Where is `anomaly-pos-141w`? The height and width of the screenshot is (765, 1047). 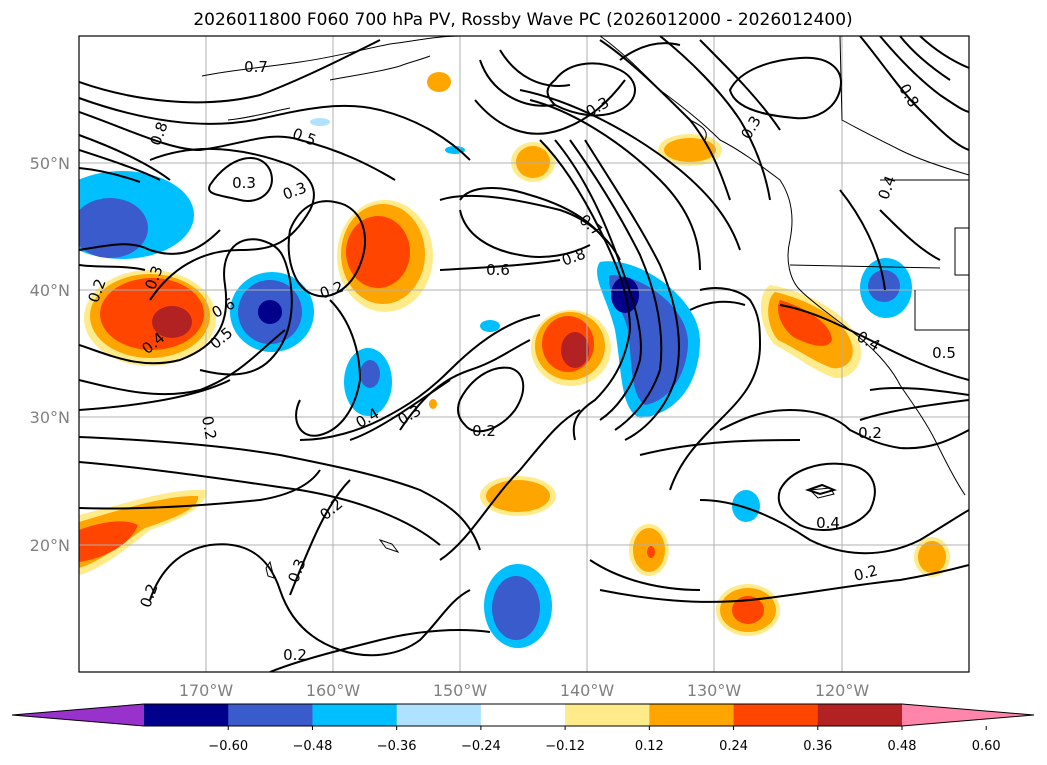 anomaly-pos-141w is located at coordinates (571, 348).